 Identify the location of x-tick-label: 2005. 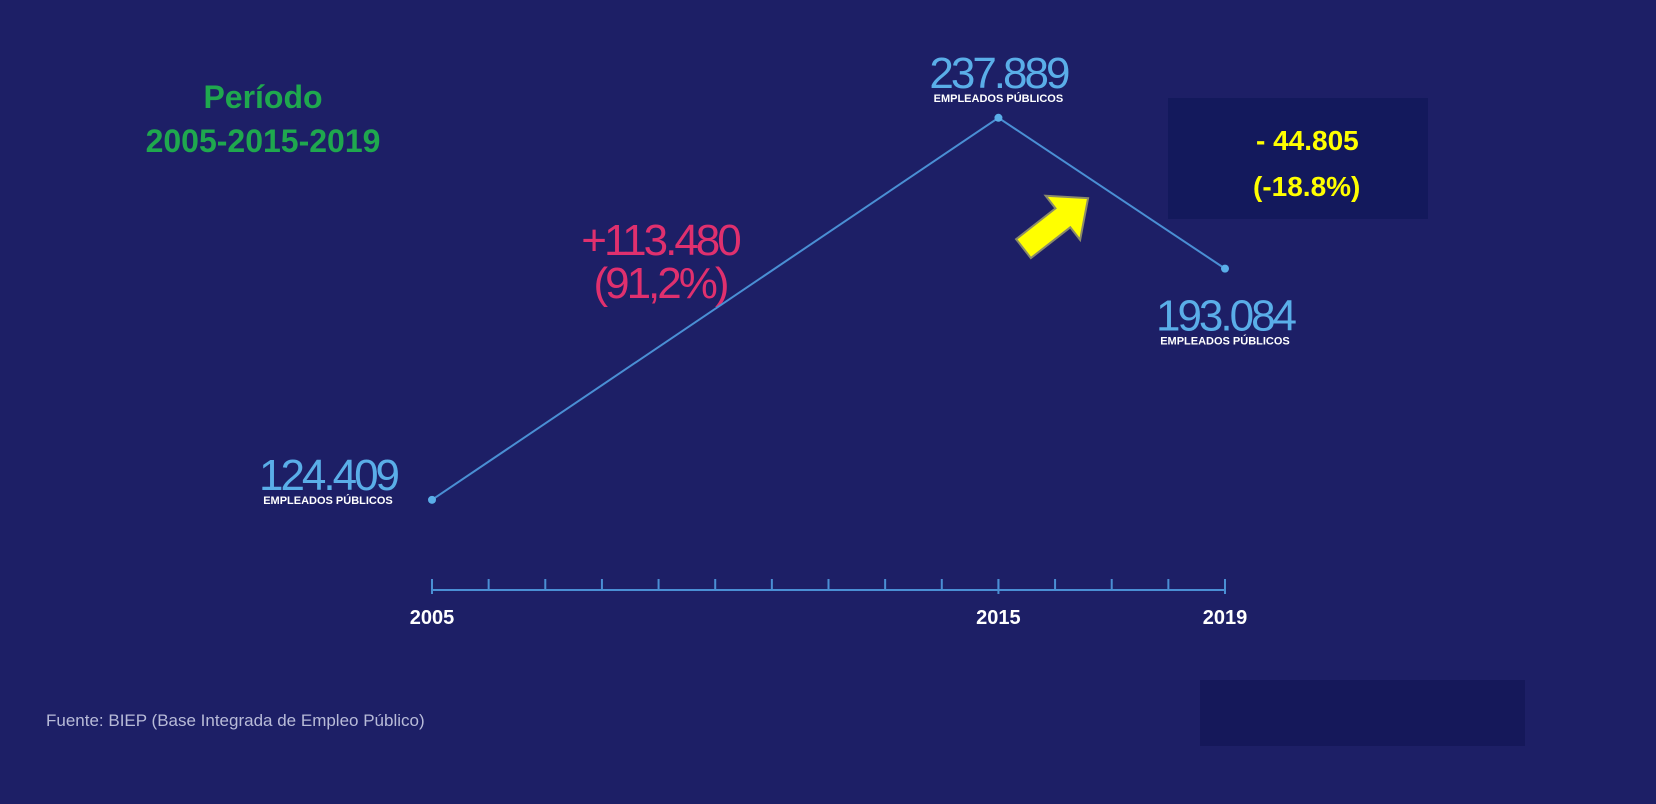
(432, 618).